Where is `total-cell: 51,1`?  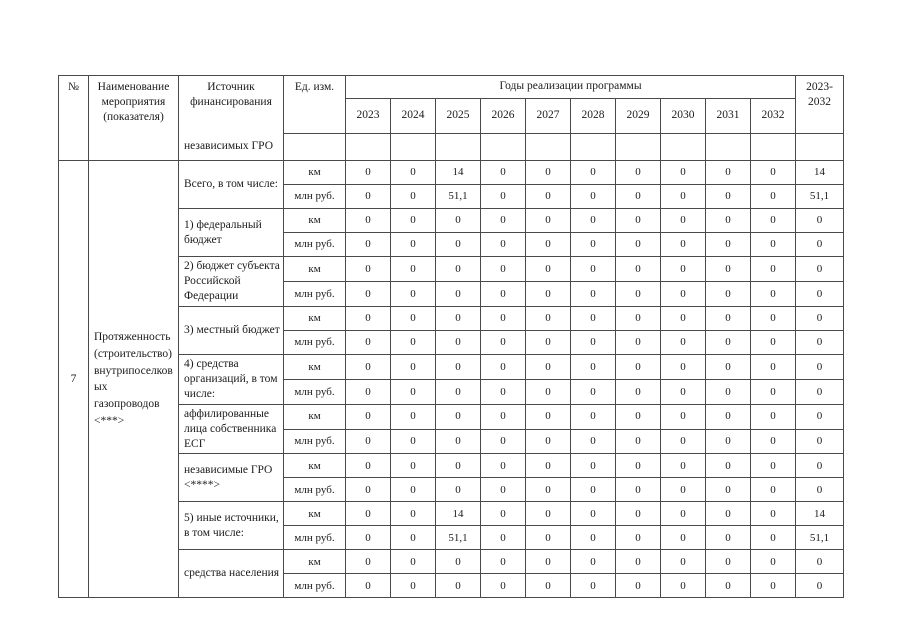 total-cell: 51,1 is located at coordinates (820, 538).